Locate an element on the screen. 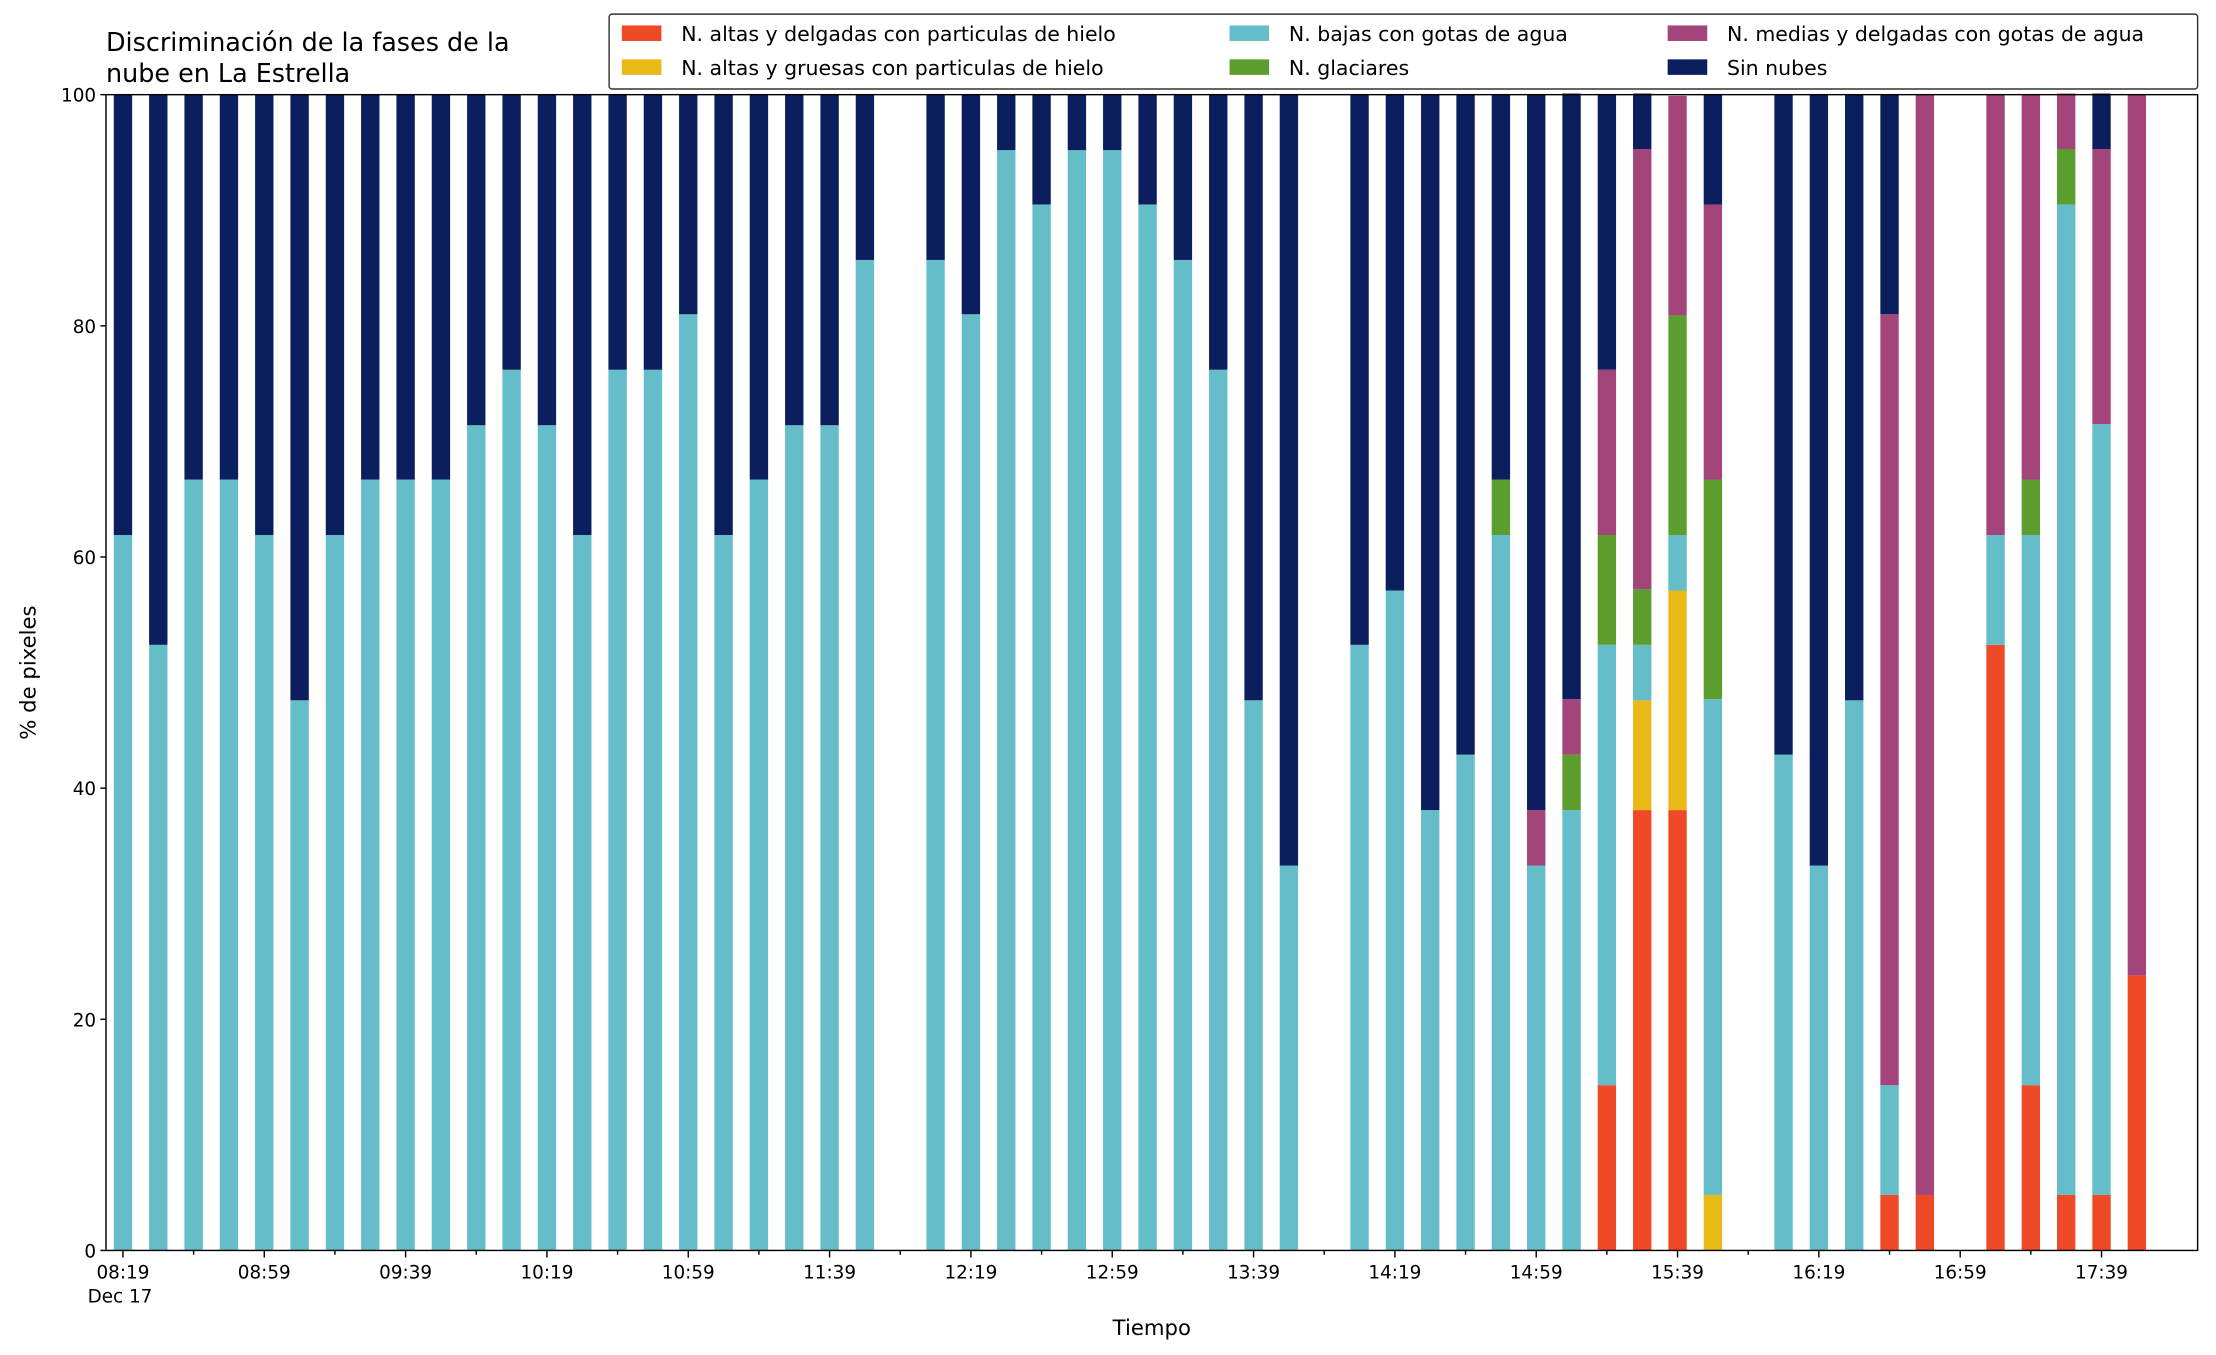 This screenshot has height=1355, width=2216. legend-frame is located at coordinates (1403, 51).